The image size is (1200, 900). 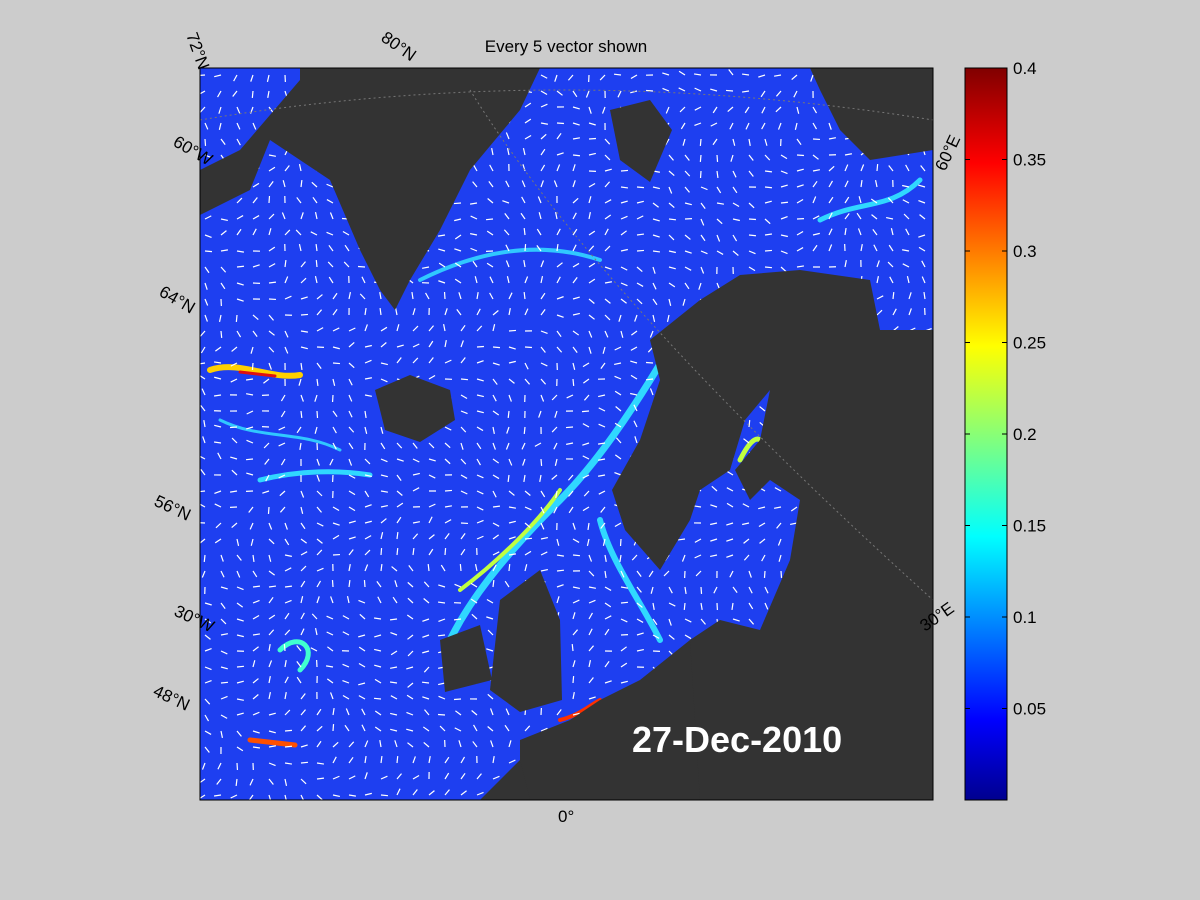 I want to click on ireland, so click(x=466, y=658).